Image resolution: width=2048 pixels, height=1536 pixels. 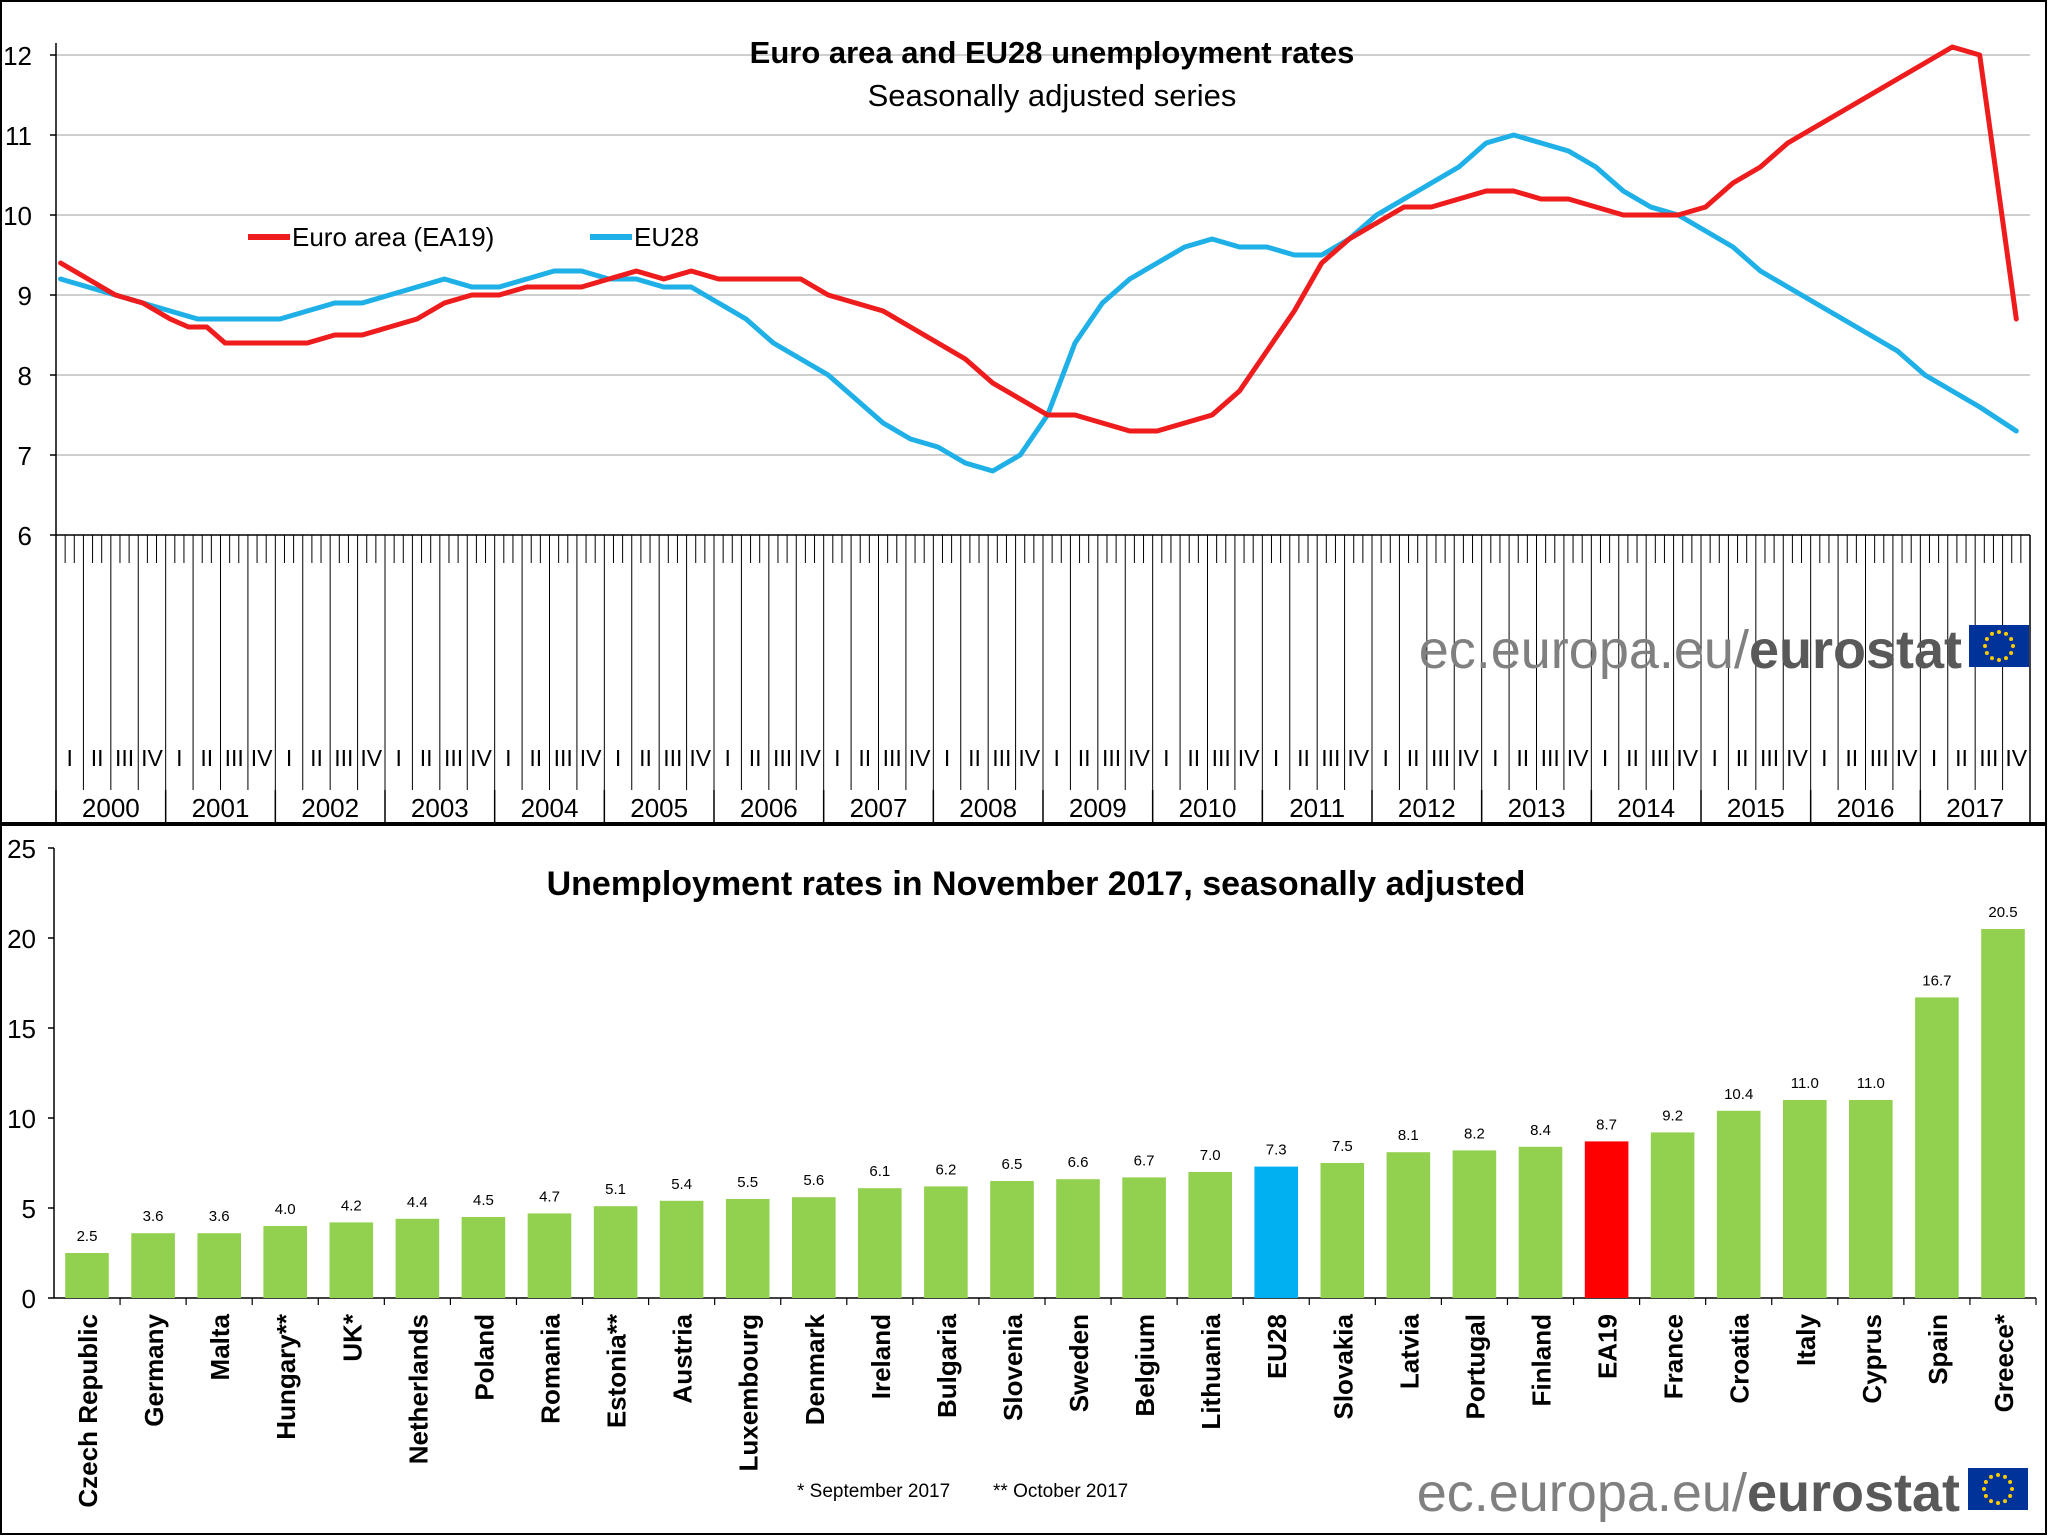 I want to click on category-label: UK*, so click(x=352, y=1337).